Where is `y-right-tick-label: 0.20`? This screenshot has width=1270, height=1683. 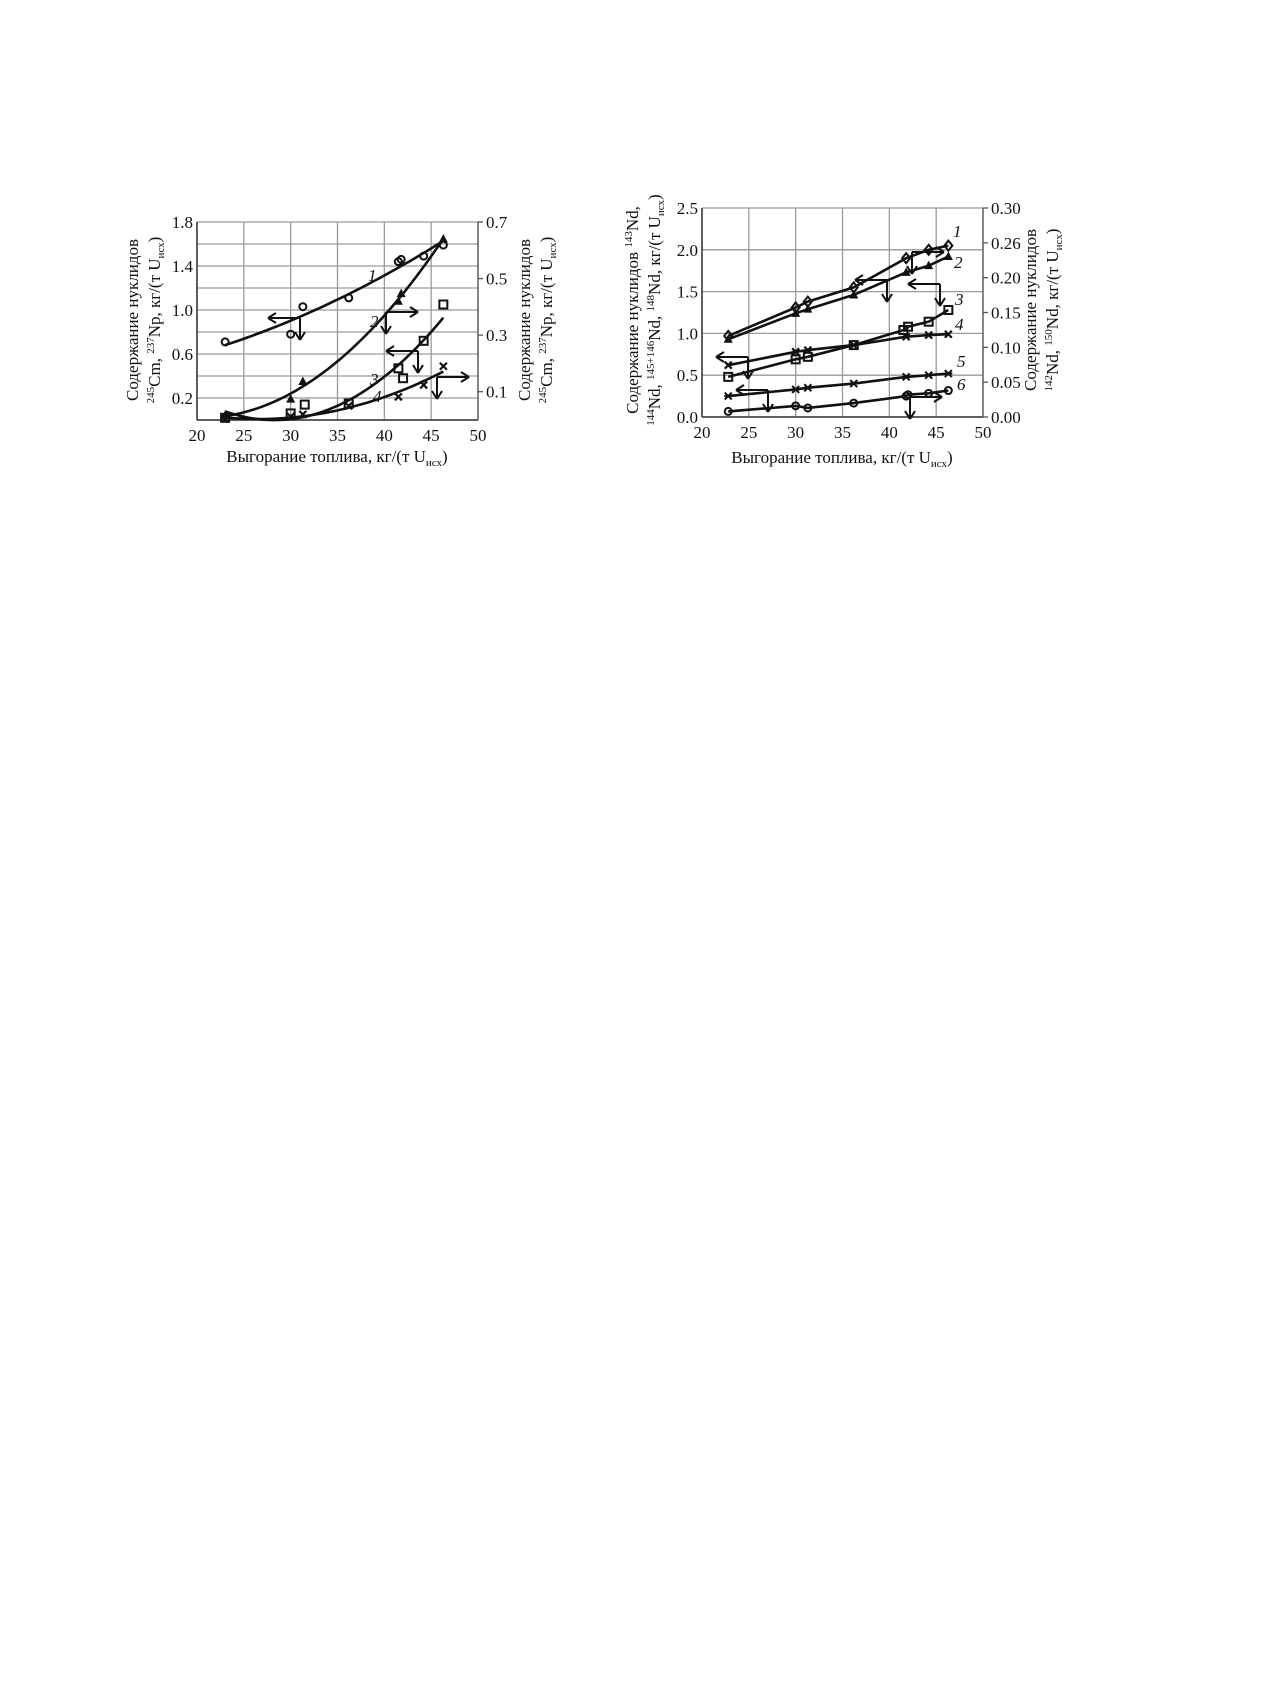
y-right-tick-label: 0.20 is located at coordinates (1006, 278).